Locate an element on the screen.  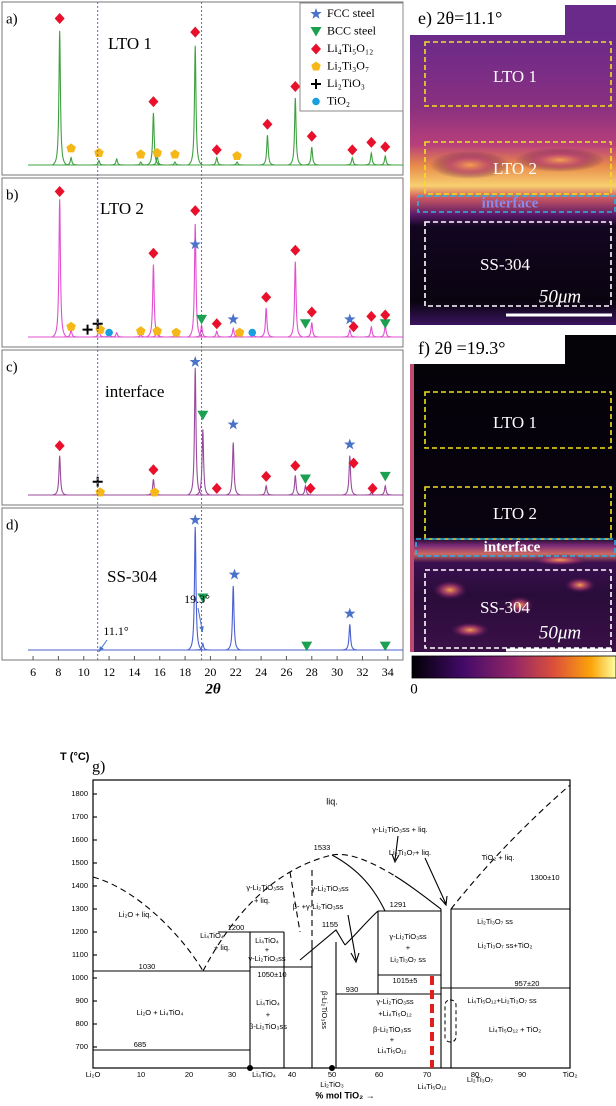
x-tick-label: 90 is located at coordinates (522, 1074).